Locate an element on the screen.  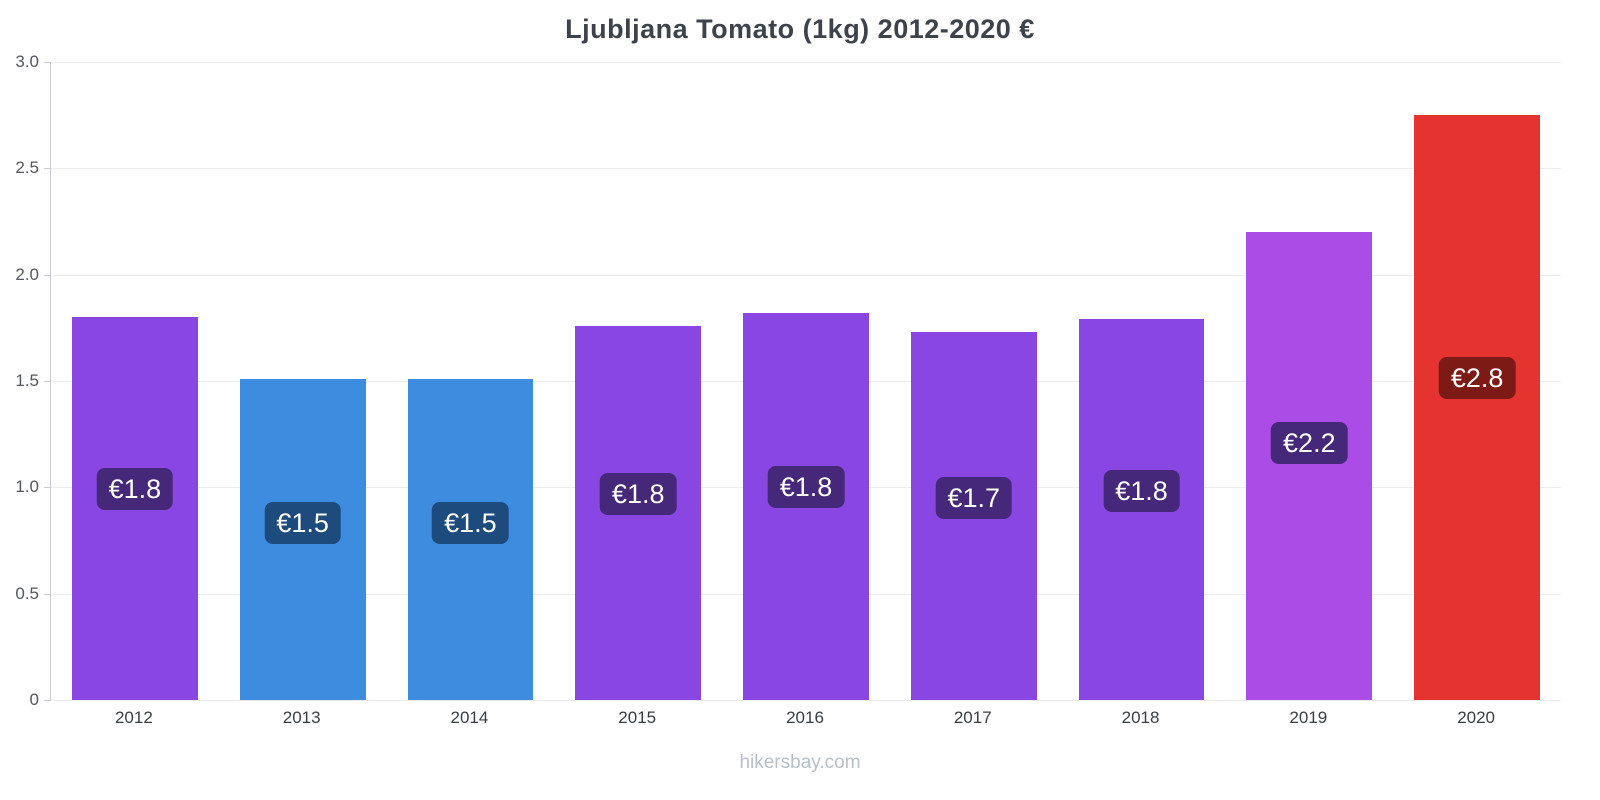
bar-2019: €2.2 is located at coordinates (1309, 466).